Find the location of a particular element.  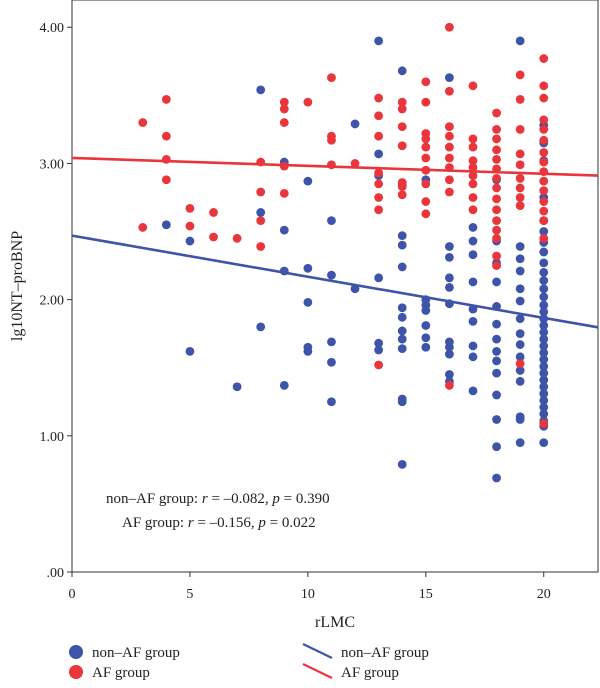

y-axis-label: lg10NT–proBNP is located at coordinates (17, 286).